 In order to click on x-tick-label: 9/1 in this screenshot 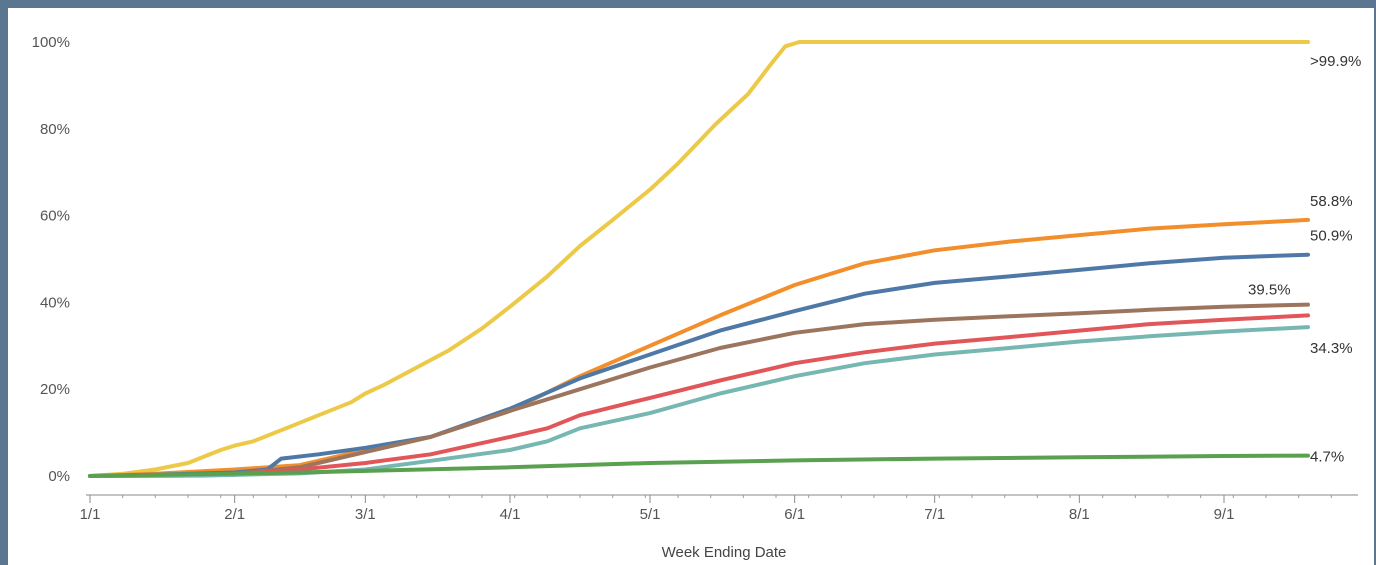, I will do `click(1224, 514)`.